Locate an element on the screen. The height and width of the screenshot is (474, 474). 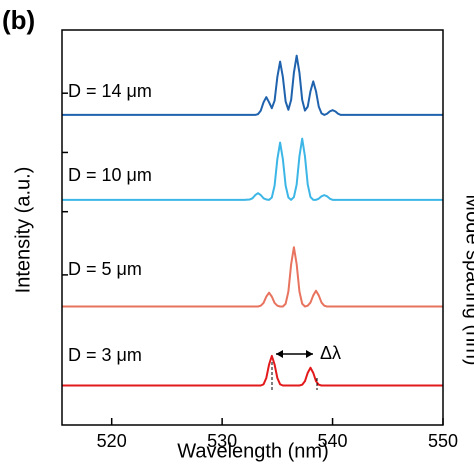
annotation: Δλ is located at coordinates (330, 353).